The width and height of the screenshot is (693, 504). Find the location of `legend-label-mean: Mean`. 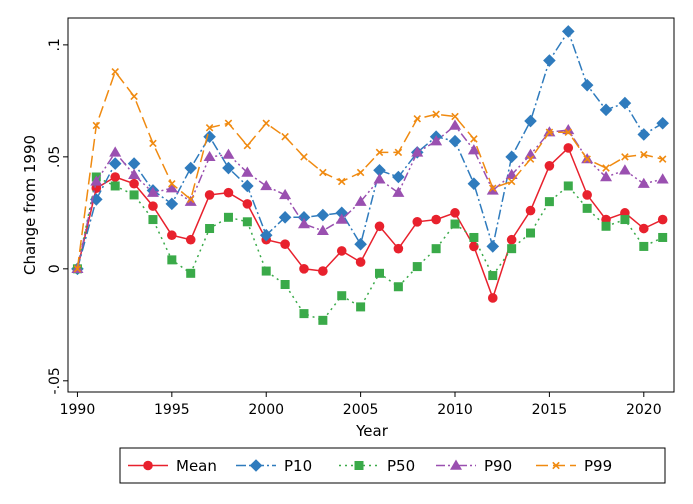

legend-label-mean: Mean is located at coordinates (196, 466).